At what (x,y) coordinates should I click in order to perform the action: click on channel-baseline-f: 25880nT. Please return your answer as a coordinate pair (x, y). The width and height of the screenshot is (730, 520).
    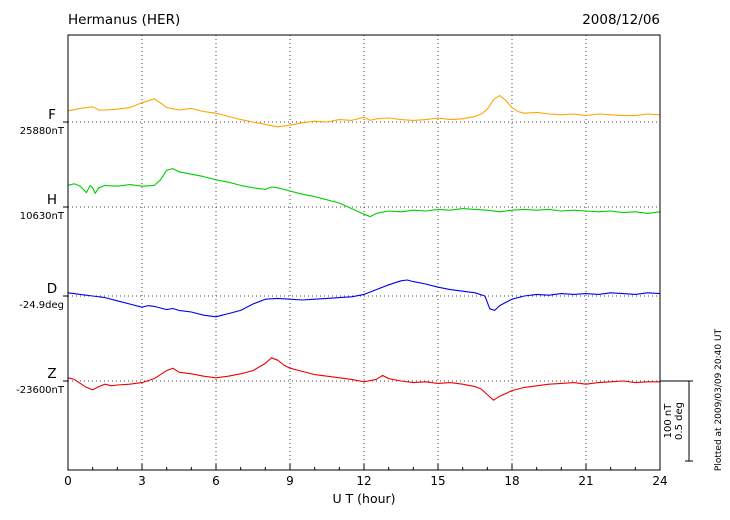
    Looking at the image, I should click on (42, 131).